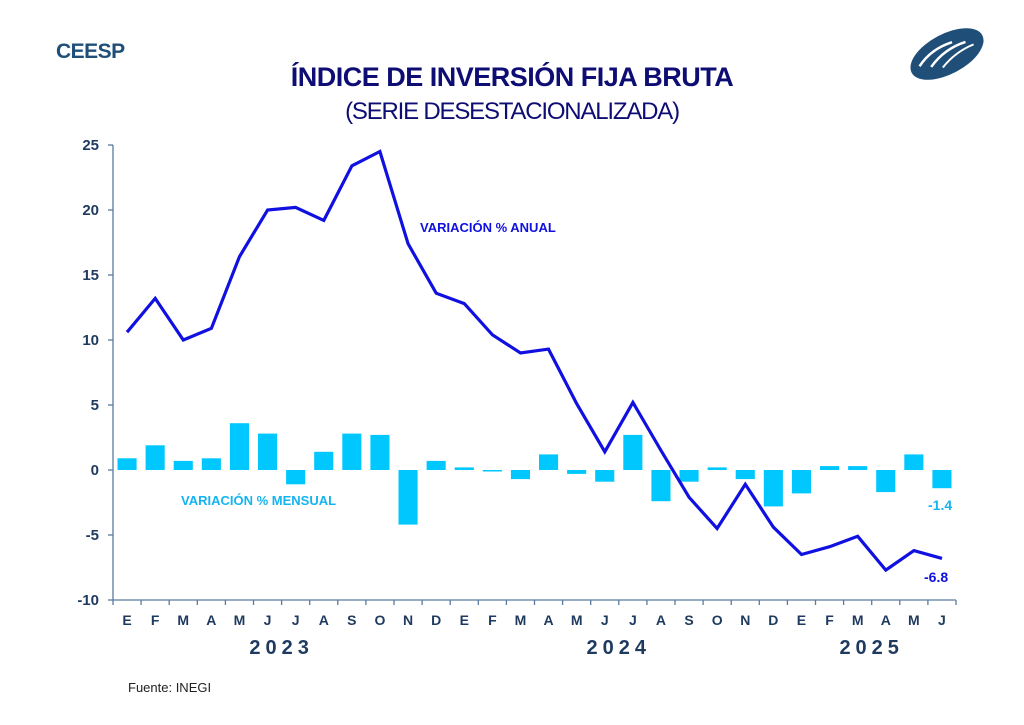 This screenshot has height=725, width=1024. Describe the element at coordinates (95, 470) in the screenshot. I see `y-tick-label: 0` at that location.